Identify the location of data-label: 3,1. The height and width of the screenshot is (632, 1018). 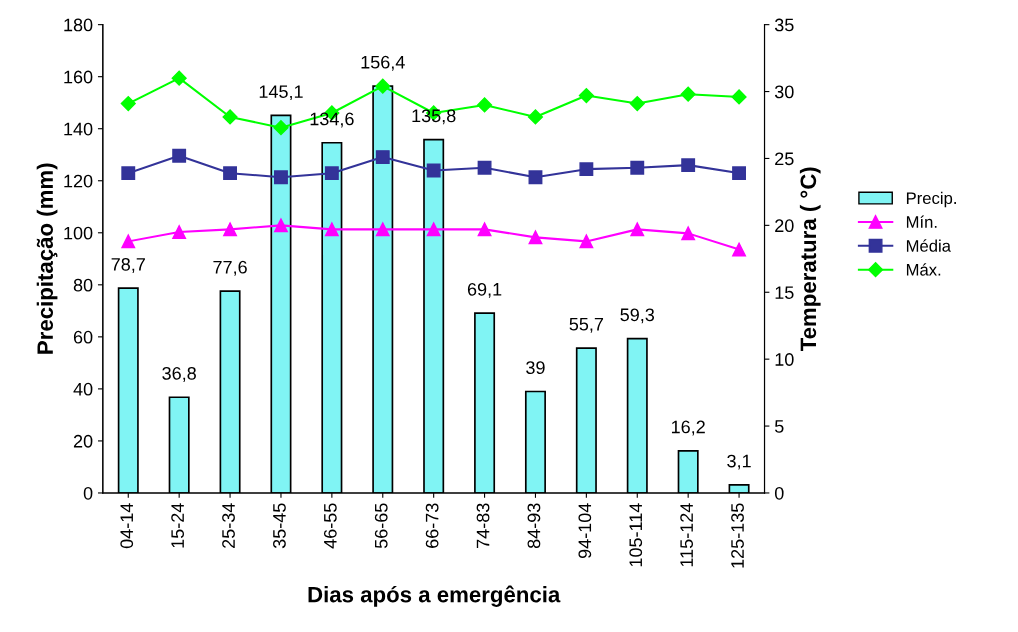
(739, 462).